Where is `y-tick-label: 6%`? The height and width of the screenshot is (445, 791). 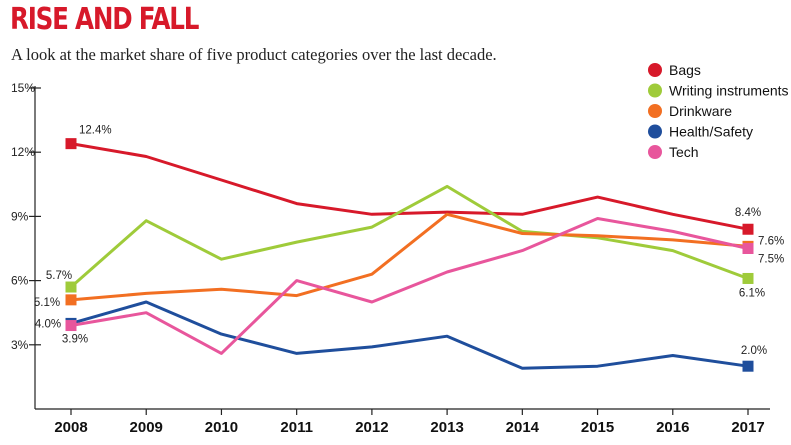 y-tick-label: 6% is located at coordinates (20, 281).